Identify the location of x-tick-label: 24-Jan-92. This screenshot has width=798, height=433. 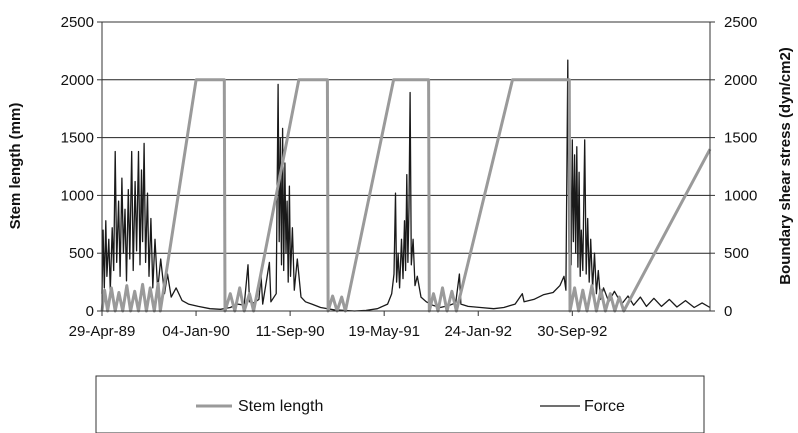
(478, 331).